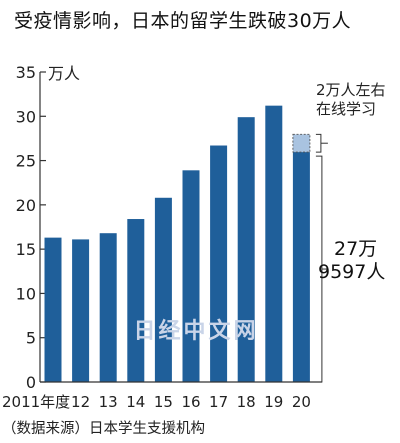 This screenshot has width=400, height=443. I want to click on online-bracket, so click(318, 143).